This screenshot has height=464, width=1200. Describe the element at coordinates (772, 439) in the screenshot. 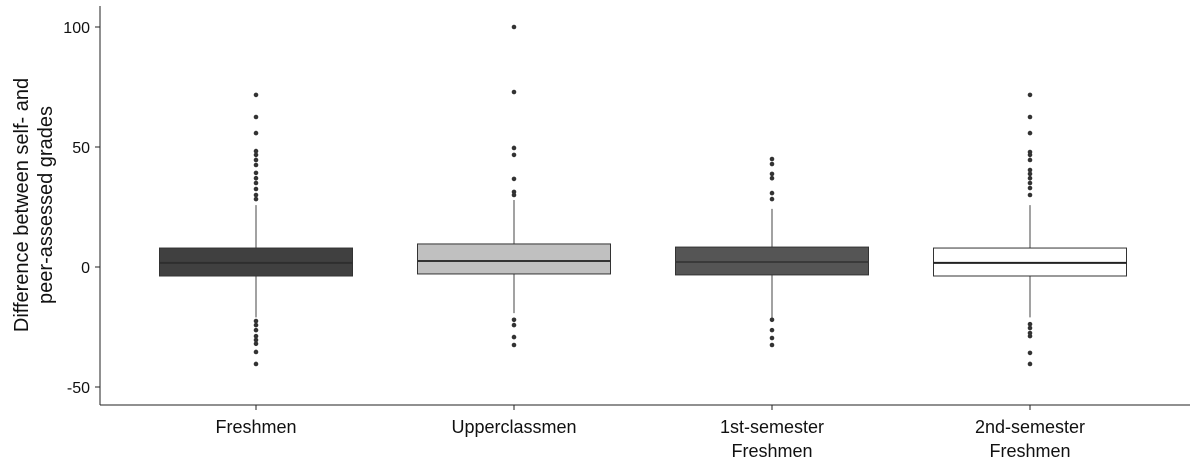

I see `x-tick-label: 1st-semester Freshmen` at that location.